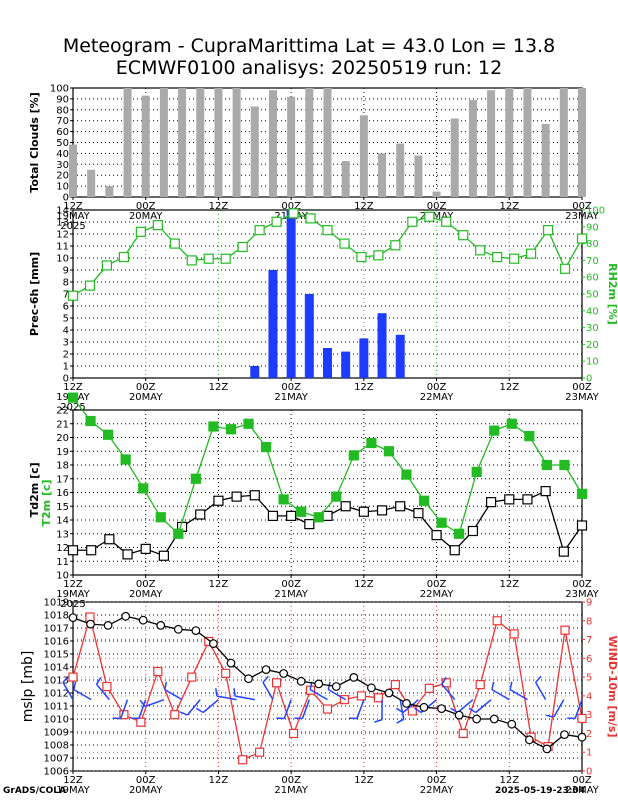  Describe the element at coordinates (592, 328) in the screenshot. I see `y2-tick-label: 30` at that location.